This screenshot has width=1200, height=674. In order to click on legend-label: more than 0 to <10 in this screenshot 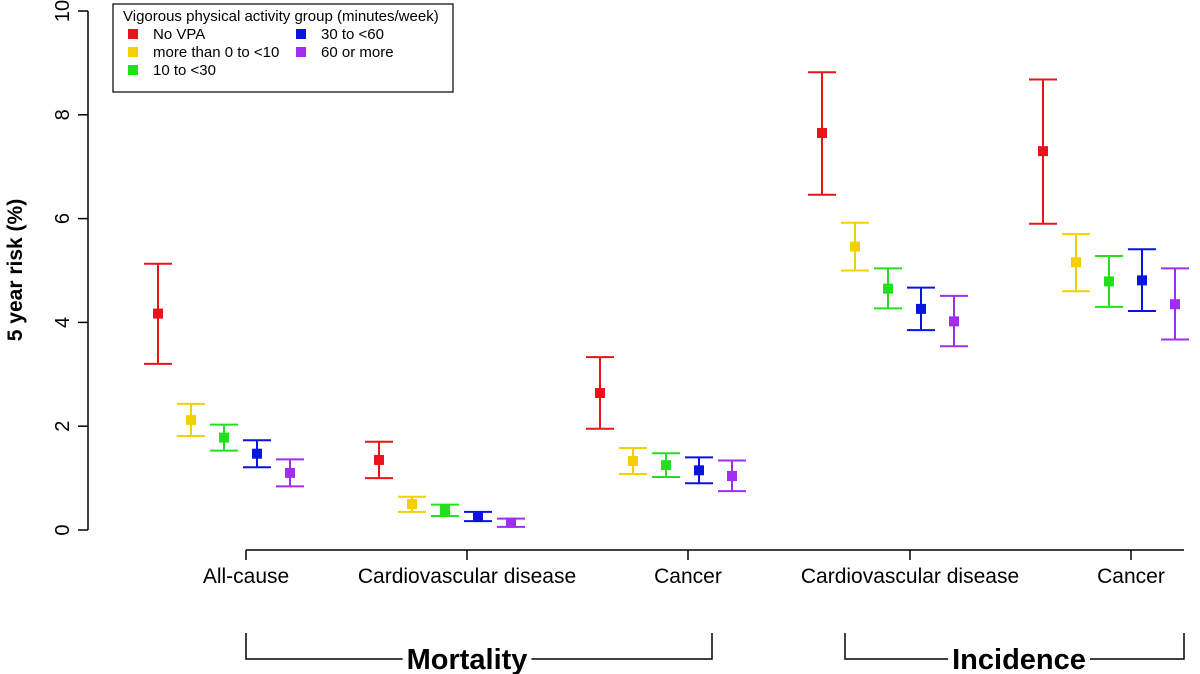, I will do `click(216, 52)`.